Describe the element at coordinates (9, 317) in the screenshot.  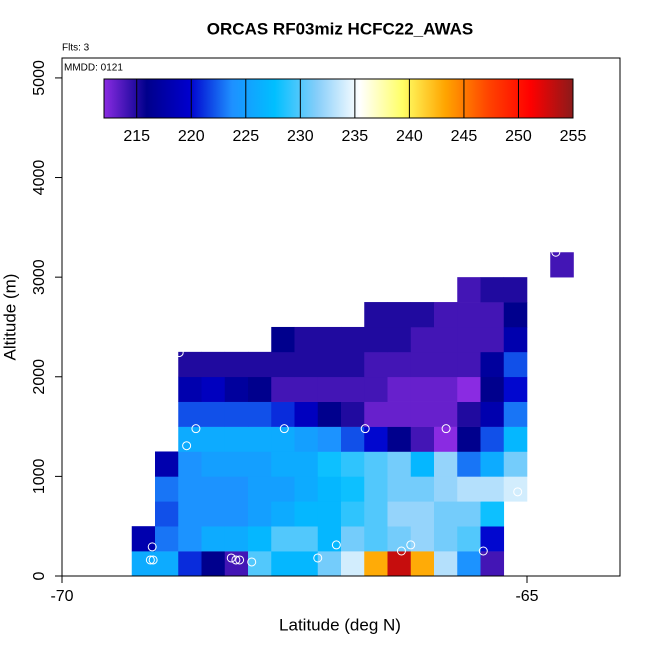
I see `y-axis-label: Altitude (m)` at that location.